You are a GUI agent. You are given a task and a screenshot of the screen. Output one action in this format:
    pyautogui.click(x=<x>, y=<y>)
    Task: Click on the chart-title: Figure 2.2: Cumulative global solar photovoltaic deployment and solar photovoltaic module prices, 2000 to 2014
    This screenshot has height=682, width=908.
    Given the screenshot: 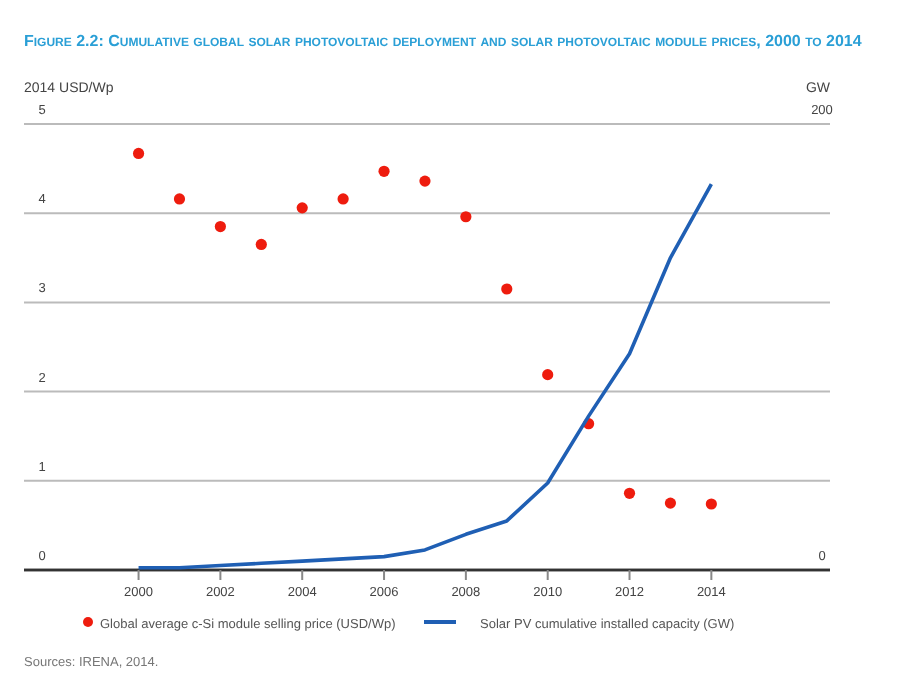 What is the action you would take?
    pyautogui.click(x=443, y=41)
    